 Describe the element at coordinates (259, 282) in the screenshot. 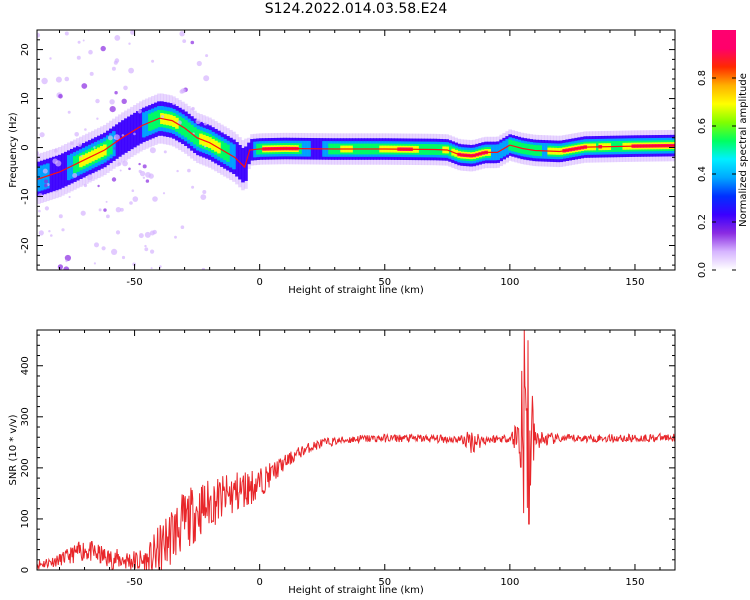

I see `spectrogram-x-tick-label: 0` at that location.